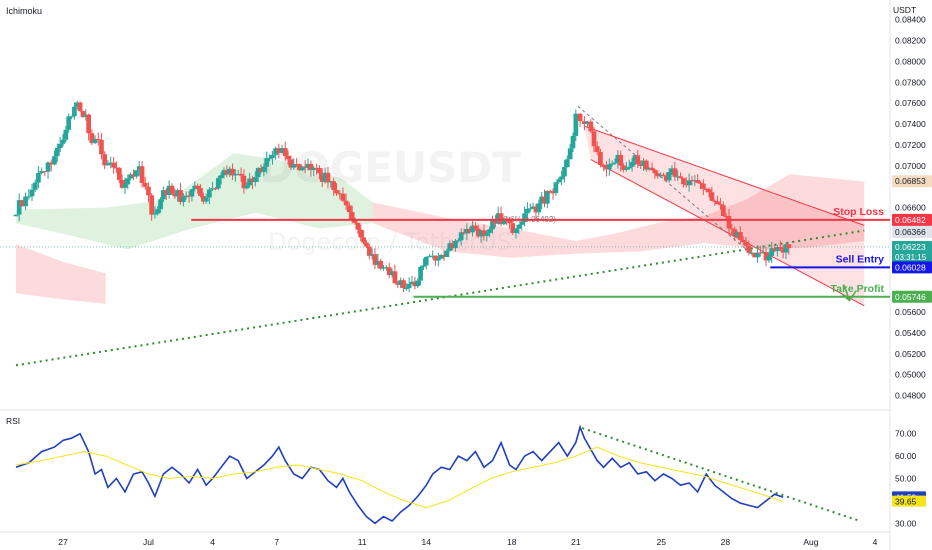  Describe the element at coordinates (911, 257) in the screenshot. I see `countdown-text: 03:31:15` at that location.